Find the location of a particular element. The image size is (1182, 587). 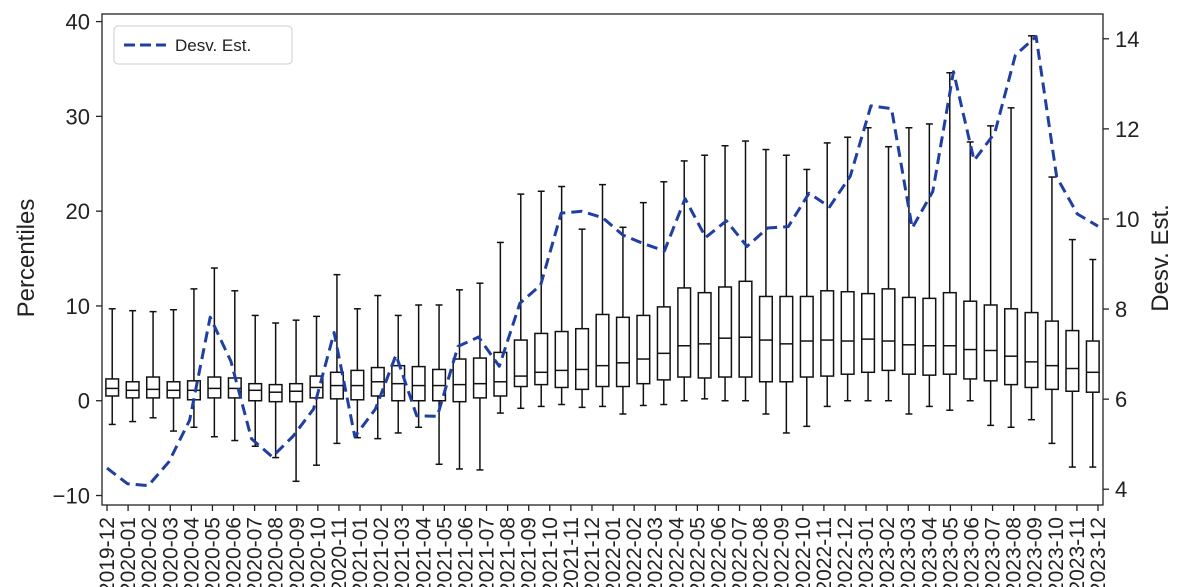

x-tick-label: 2021-11 is located at coordinates (571, 552).